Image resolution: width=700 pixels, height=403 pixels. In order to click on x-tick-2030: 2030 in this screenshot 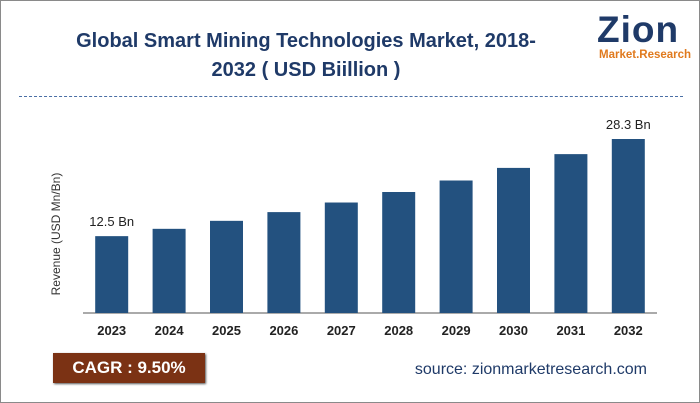, I will do `click(513, 330)`.